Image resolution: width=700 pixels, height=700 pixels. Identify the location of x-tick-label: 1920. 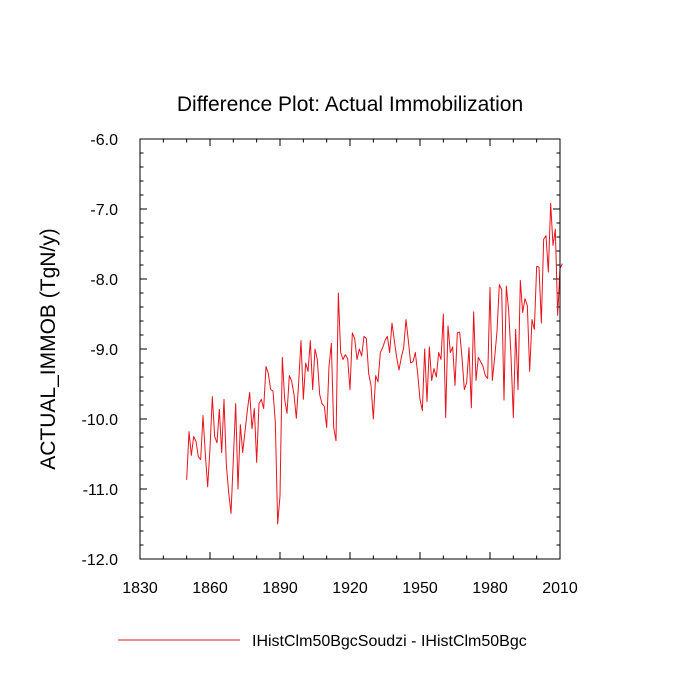
(350, 588).